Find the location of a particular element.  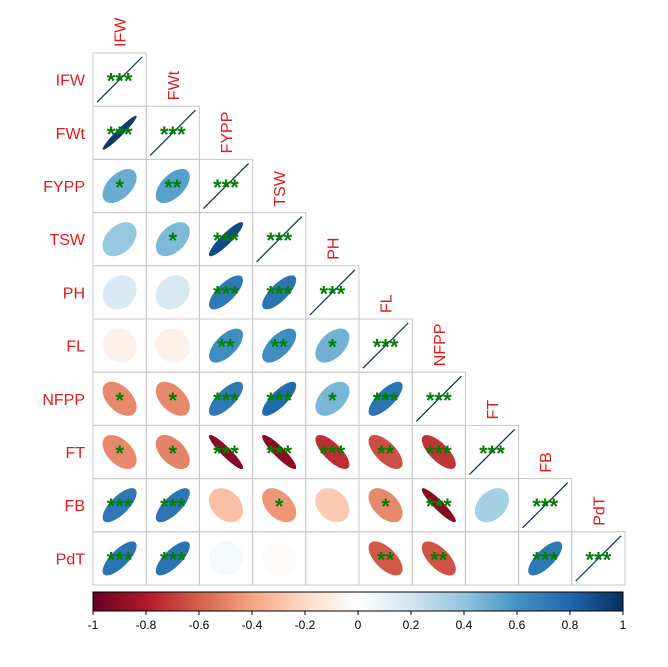

column-label-FB: FB is located at coordinates (546, 462).